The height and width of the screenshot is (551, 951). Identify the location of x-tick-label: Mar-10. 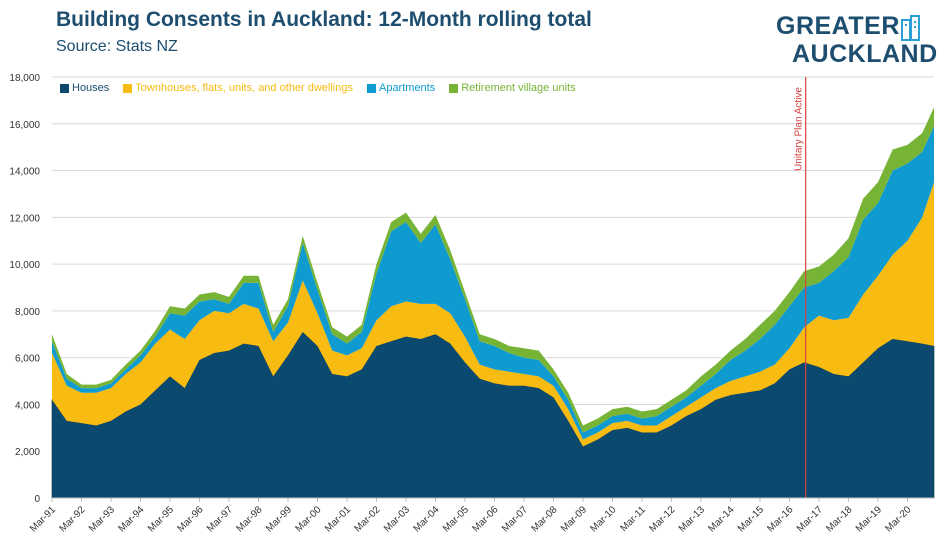
(603, 519).